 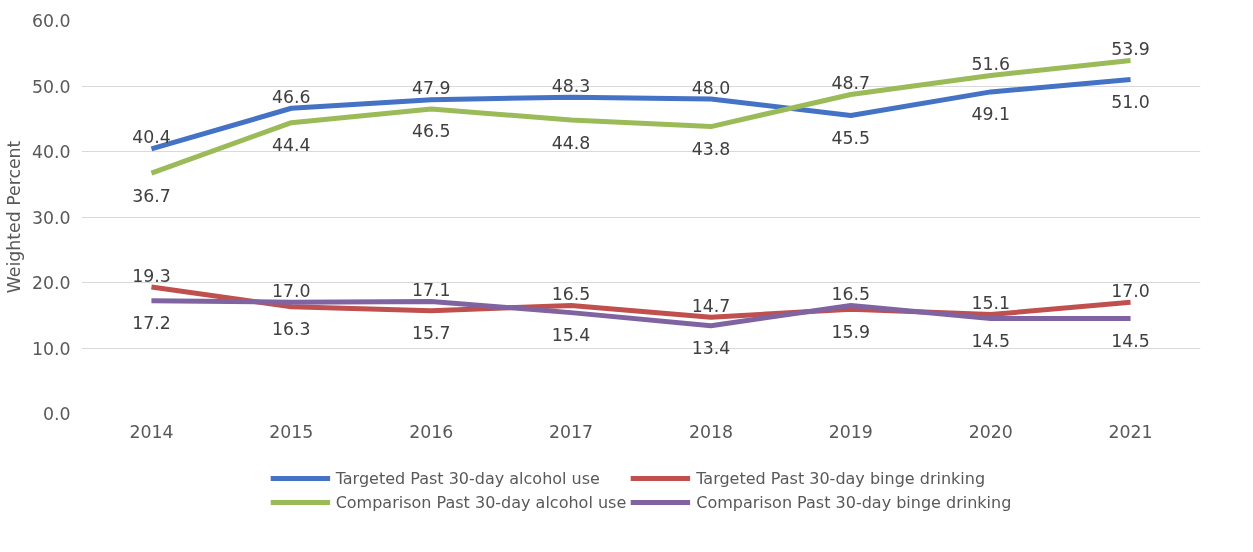 I want to click on data-label: 48.3, so click(x=571, y=85).